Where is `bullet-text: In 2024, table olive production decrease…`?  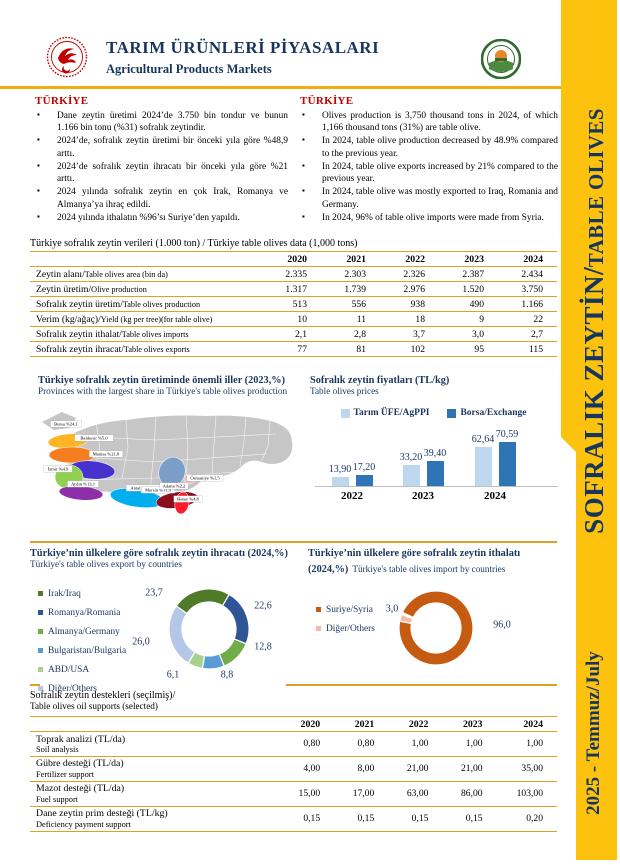
bullet-text: In 2024, table olive production decrease… is located at coordinates (440, 147).